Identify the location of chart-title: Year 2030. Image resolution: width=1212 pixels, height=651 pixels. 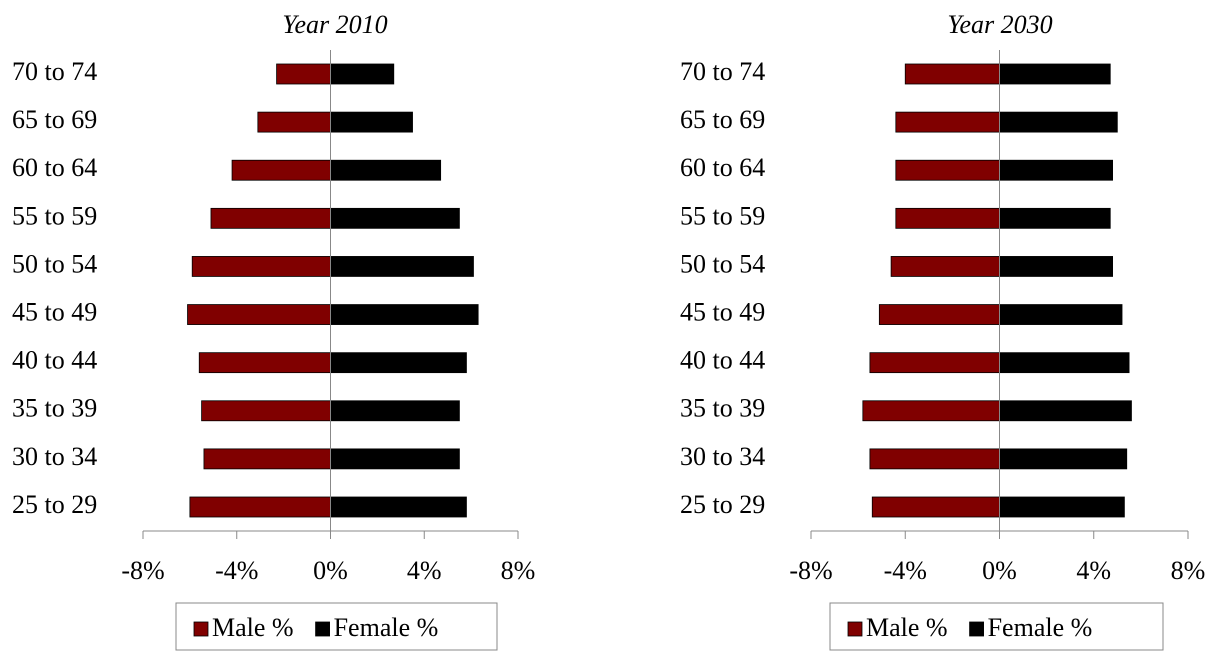
(999, 24).